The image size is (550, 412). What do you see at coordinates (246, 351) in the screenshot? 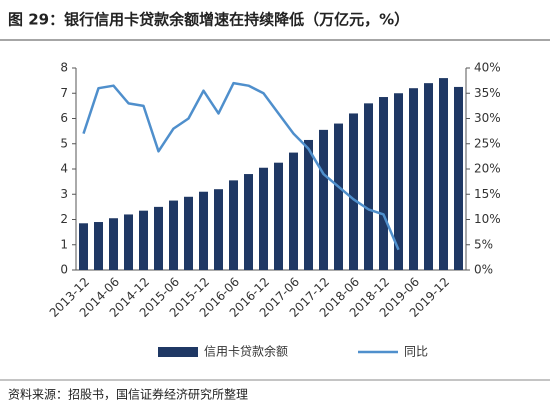
I see `legend-label: 信用卡贷款余额` at bounding box center [246, 351].